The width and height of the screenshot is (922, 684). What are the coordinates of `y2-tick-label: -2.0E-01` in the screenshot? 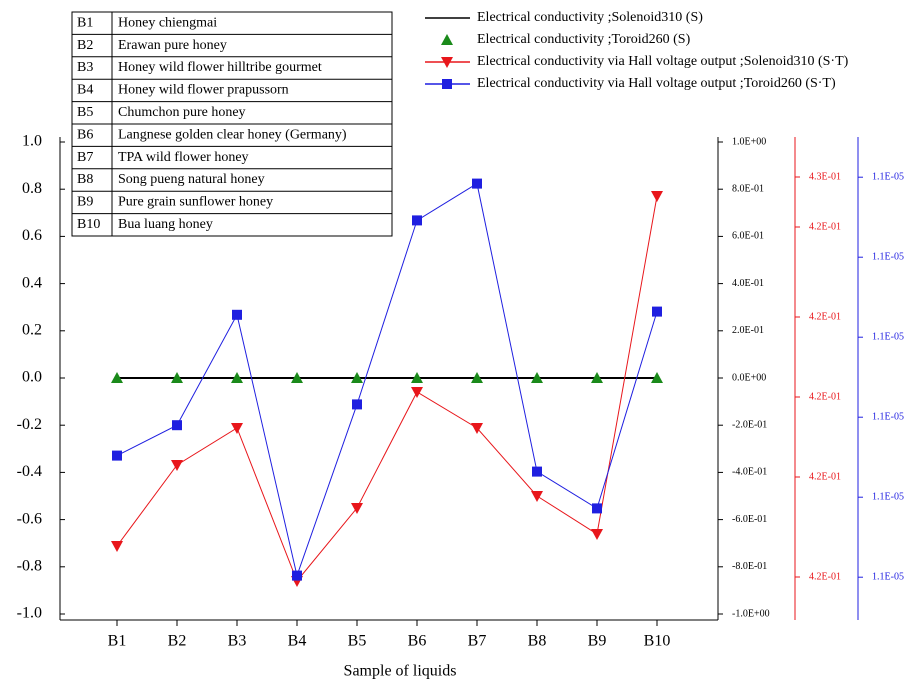 It's located at (749, 424).